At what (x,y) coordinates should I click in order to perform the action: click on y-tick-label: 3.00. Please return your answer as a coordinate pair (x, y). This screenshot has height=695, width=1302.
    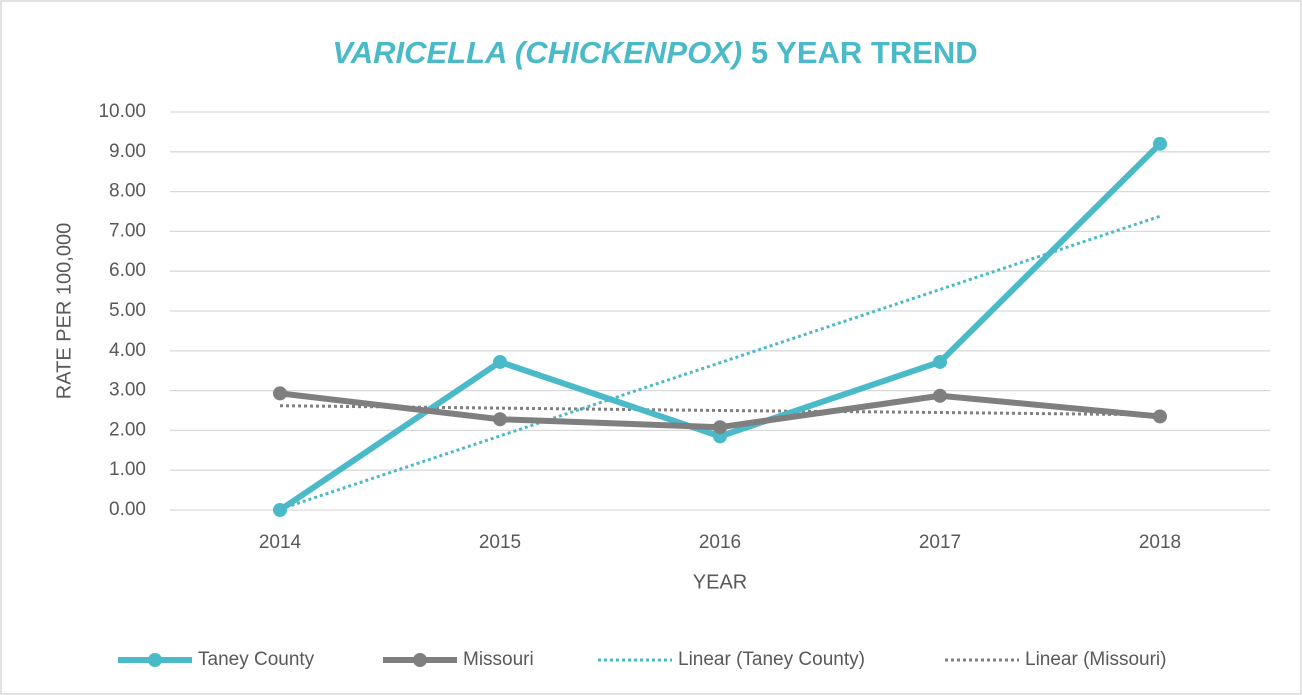
    Looking at the image, I should click on (127, 390).